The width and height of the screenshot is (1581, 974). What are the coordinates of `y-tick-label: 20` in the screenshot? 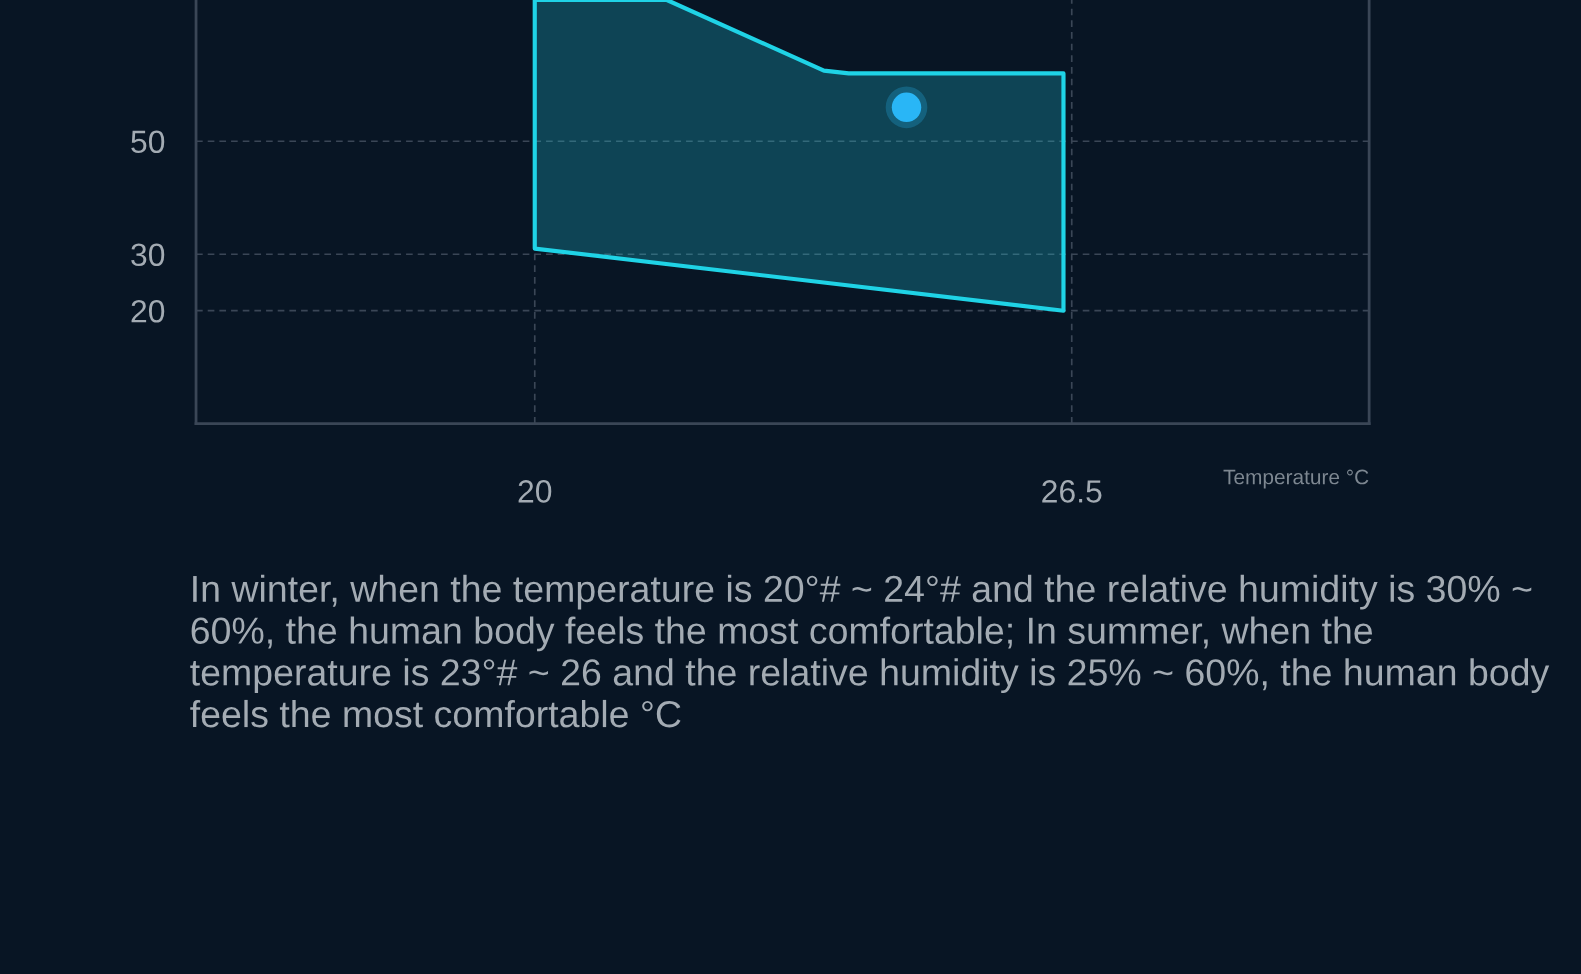 It's located at (148, 311).